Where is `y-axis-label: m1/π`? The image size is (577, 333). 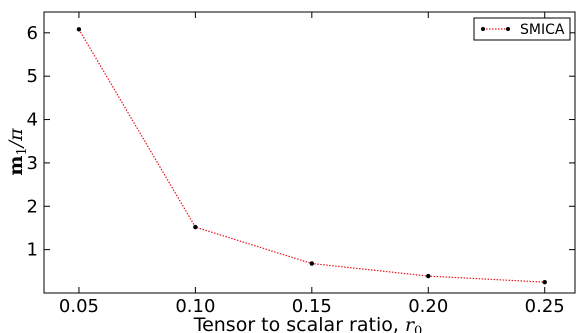
y-axis-label: m1/π is located at coordinates (17, 152).